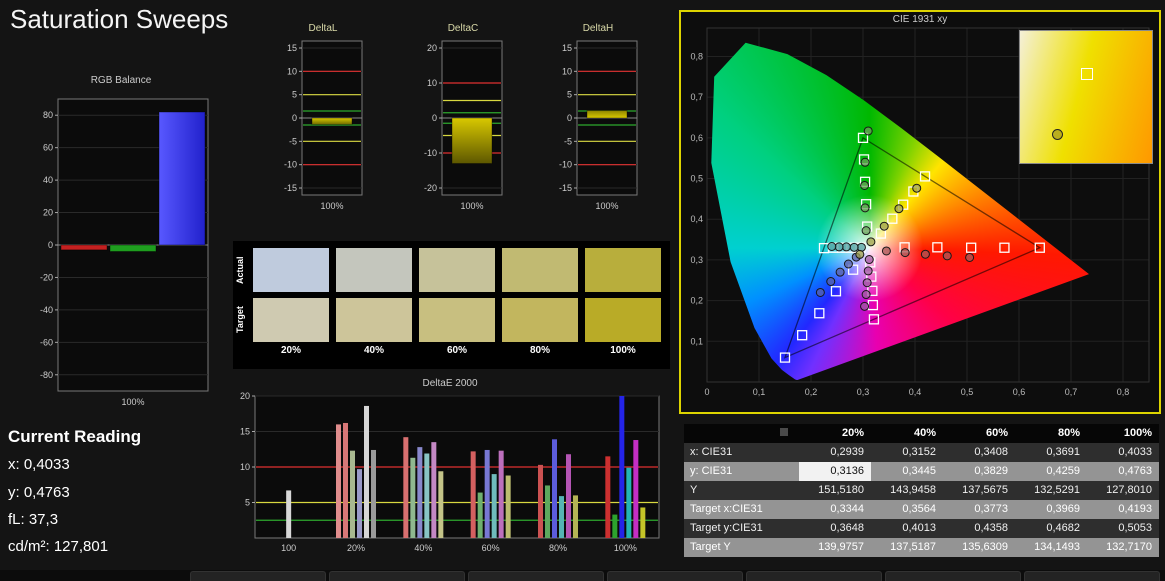 The width and height of the screenshot is (1165, 581). Describe the element at coordinates (294, 95) in the screenshot. I see `svg-text: 5` at that location.